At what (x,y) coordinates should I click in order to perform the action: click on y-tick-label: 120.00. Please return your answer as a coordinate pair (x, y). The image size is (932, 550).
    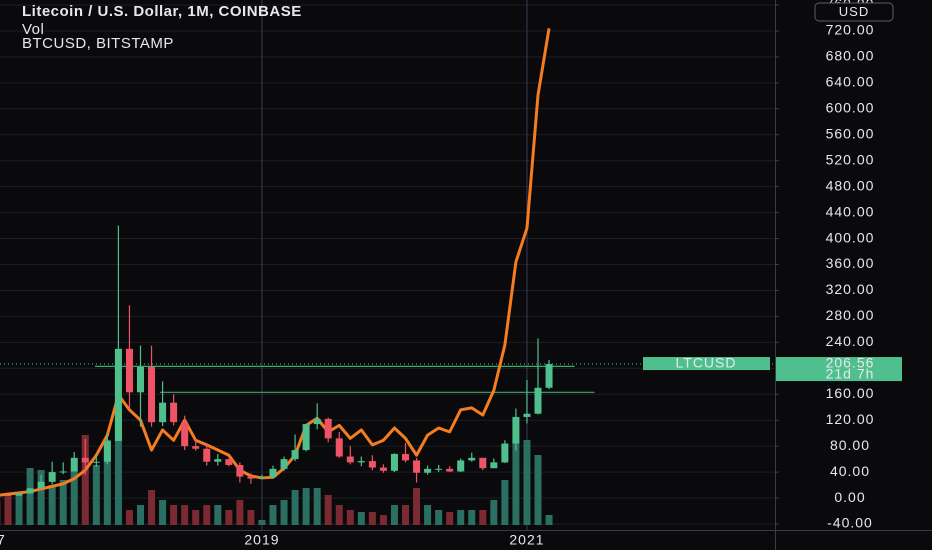
    Looking at the image, I should click on (850, 419).